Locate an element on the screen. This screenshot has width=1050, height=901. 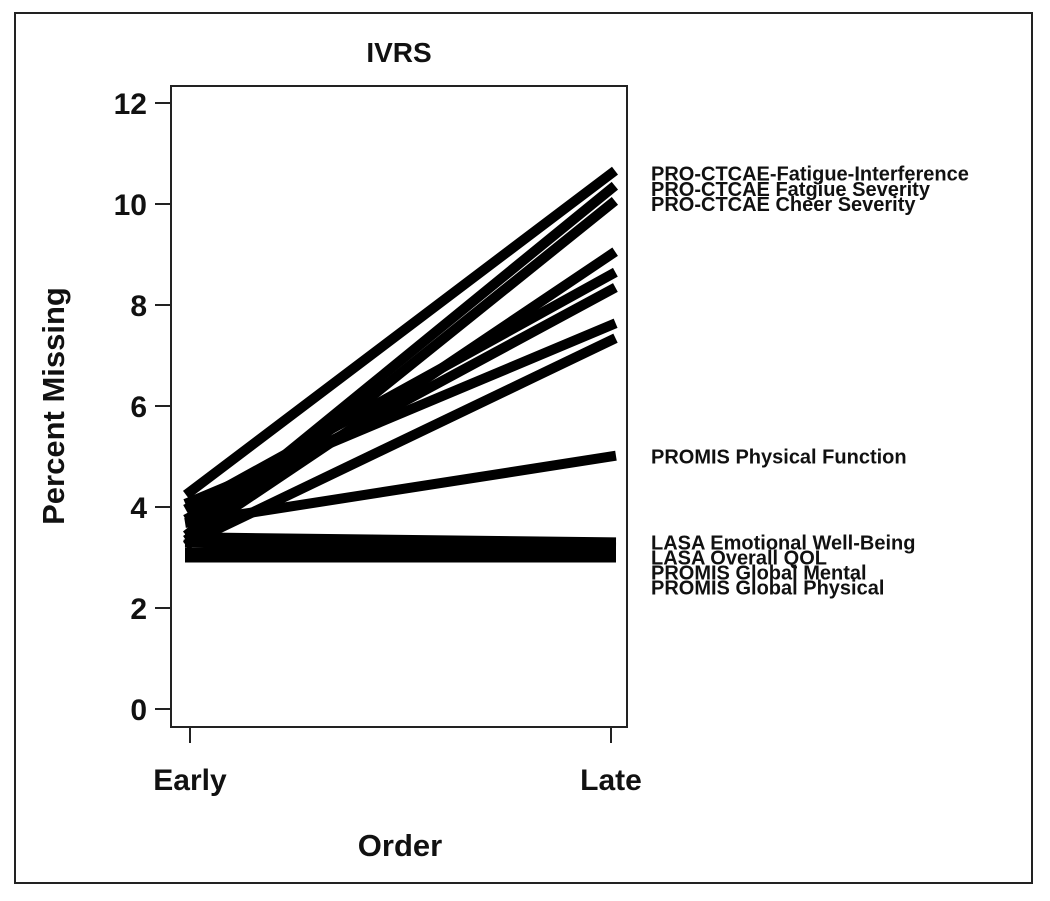
y-tick-label: 8 is located at coordinates (138, 306).